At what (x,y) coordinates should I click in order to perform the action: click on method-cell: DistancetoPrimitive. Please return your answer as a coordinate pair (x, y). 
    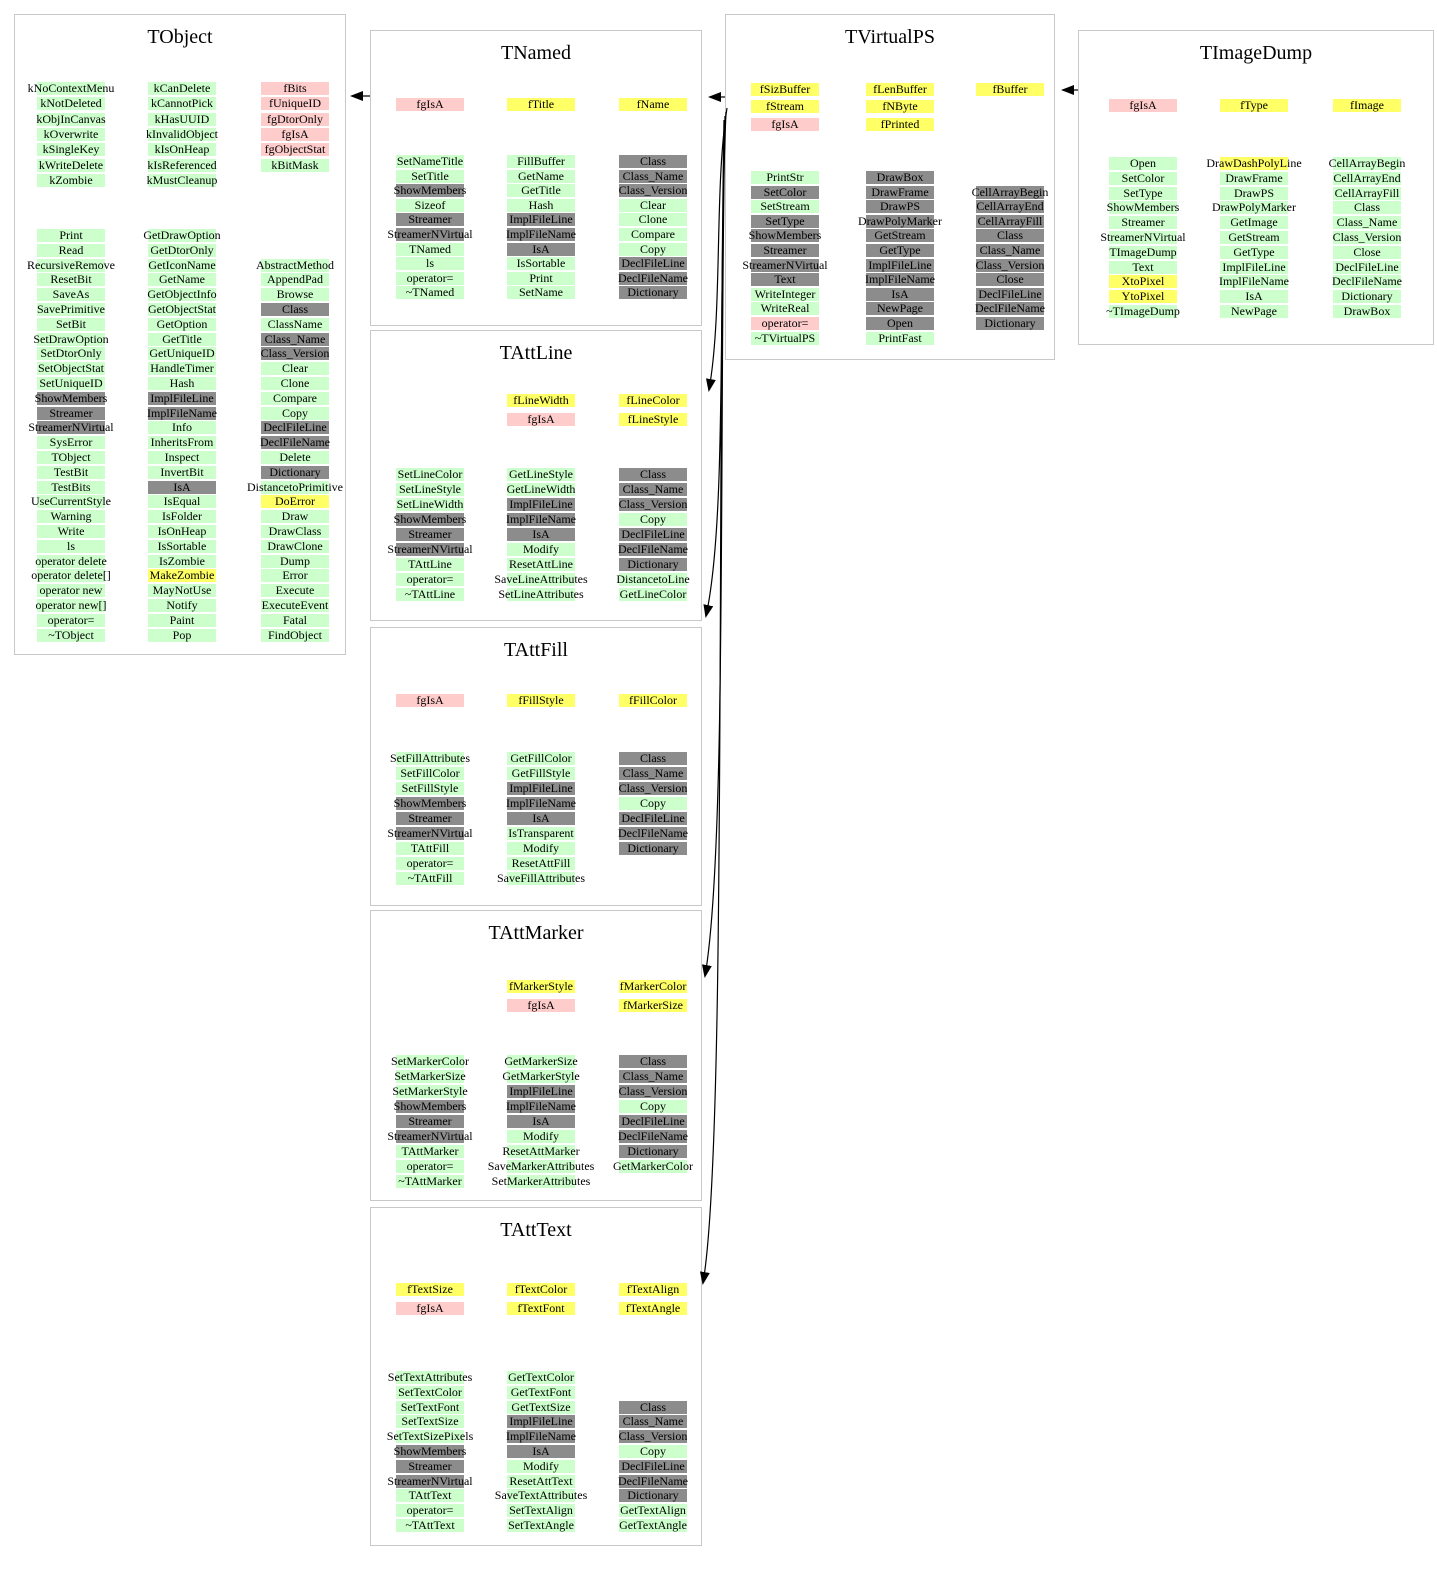
    Looking at the image, I should click on (295, 486).